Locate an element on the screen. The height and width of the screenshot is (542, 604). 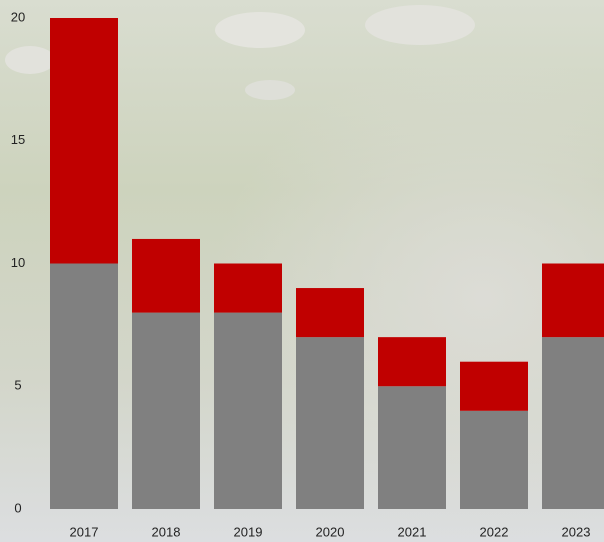
x-tick-label: 2019 is located at coordinates (248, 531).